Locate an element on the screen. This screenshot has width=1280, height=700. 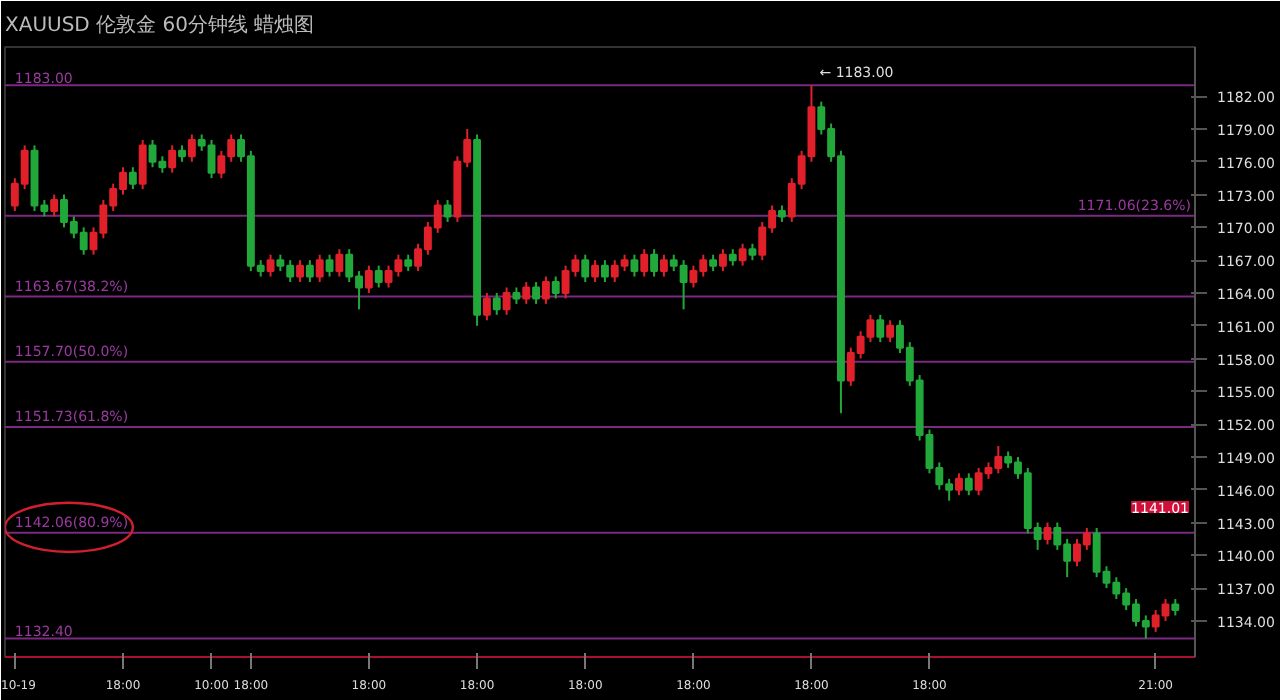
chart-title: XAUUSD 伦敦金 60分钟线 蜡烛图 is located at coordinates (160, 25).